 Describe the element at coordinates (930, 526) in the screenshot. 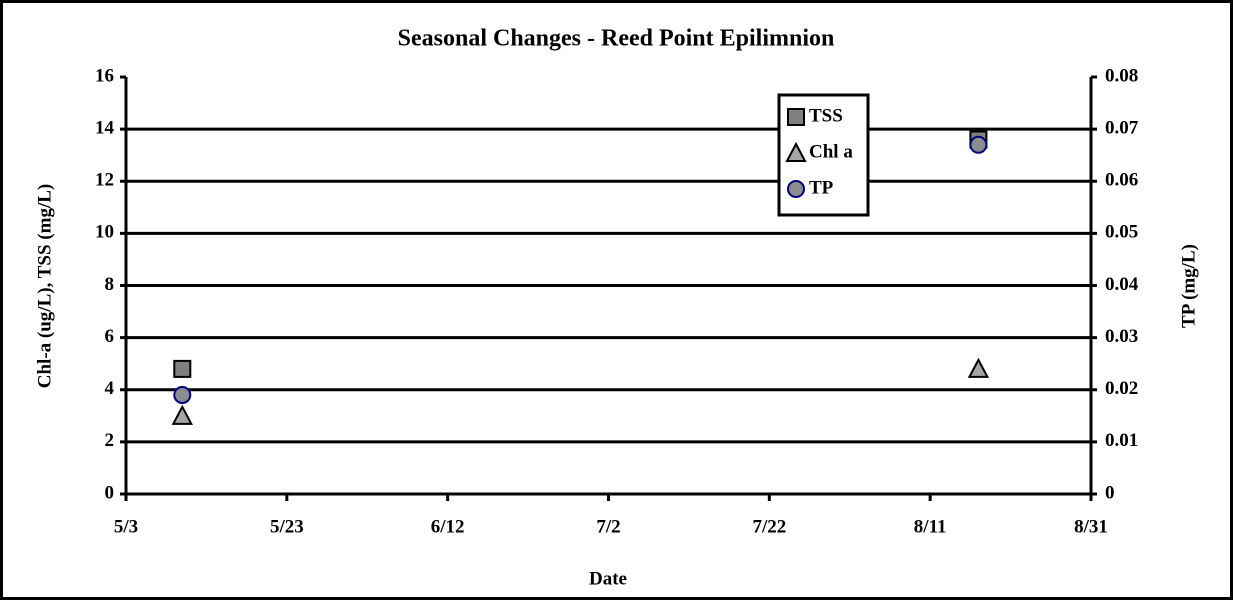

I see `x-tick-label: 8/11` at that location.